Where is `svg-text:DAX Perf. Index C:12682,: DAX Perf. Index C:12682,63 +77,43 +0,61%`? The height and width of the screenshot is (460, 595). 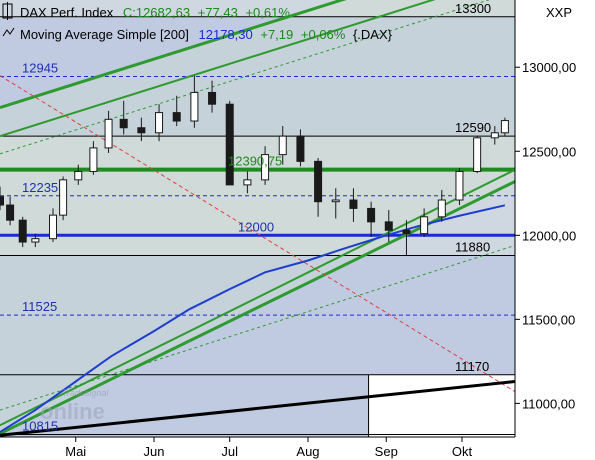
svg-text:DAX Perf. Index C:12682,: DAX Perf. Index C:12682,63 +77,43 +0,61% is located at coordinates (155, 12).